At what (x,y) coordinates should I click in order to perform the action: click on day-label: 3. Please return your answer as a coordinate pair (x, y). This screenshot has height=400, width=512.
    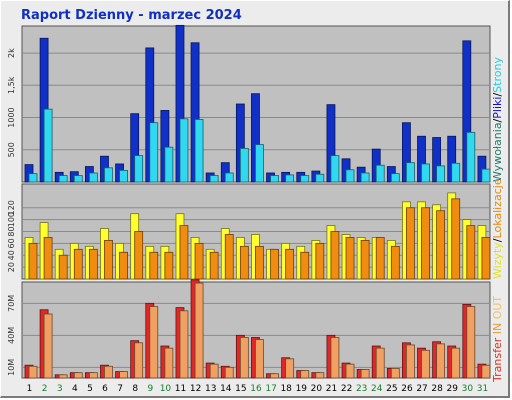
    Looking at the image, I should click on (60, 389).